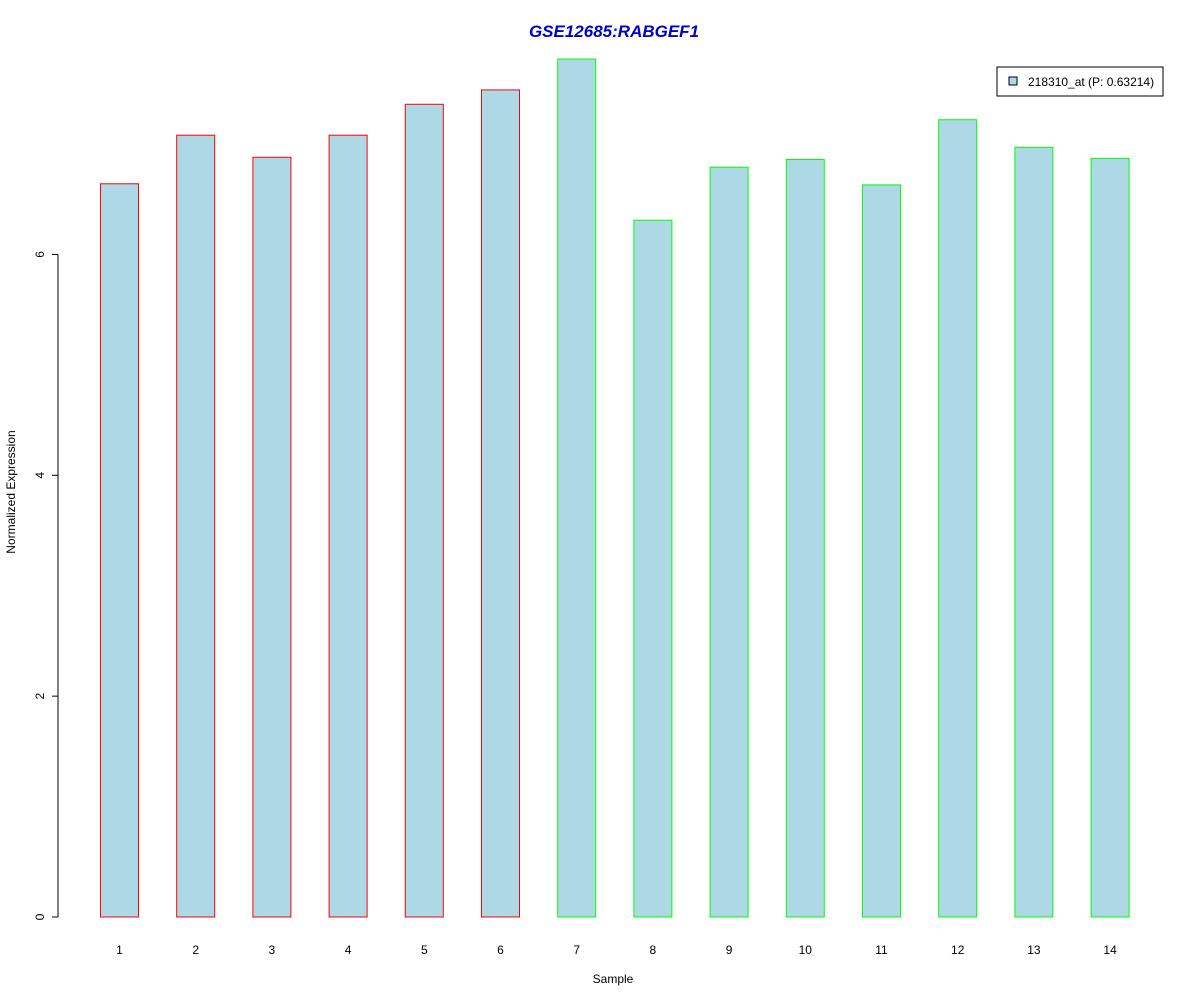  Describe the element at coordinates (500, 950) in the screenshot. I see `x-tick-label: 6` at that location.